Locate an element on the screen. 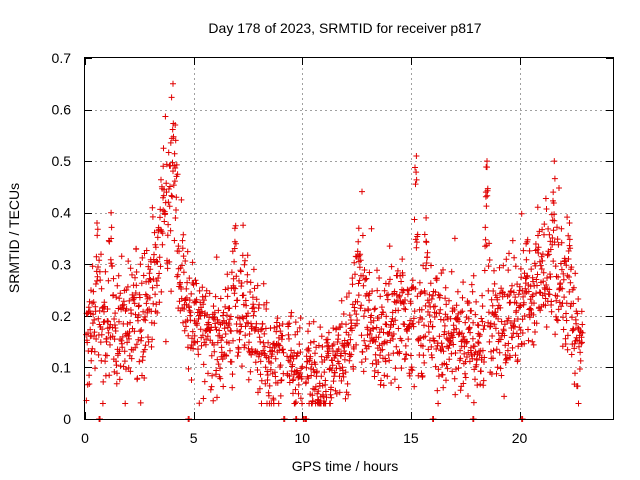  y-tick-label: 0.6 is located at coordinates (62, 110).